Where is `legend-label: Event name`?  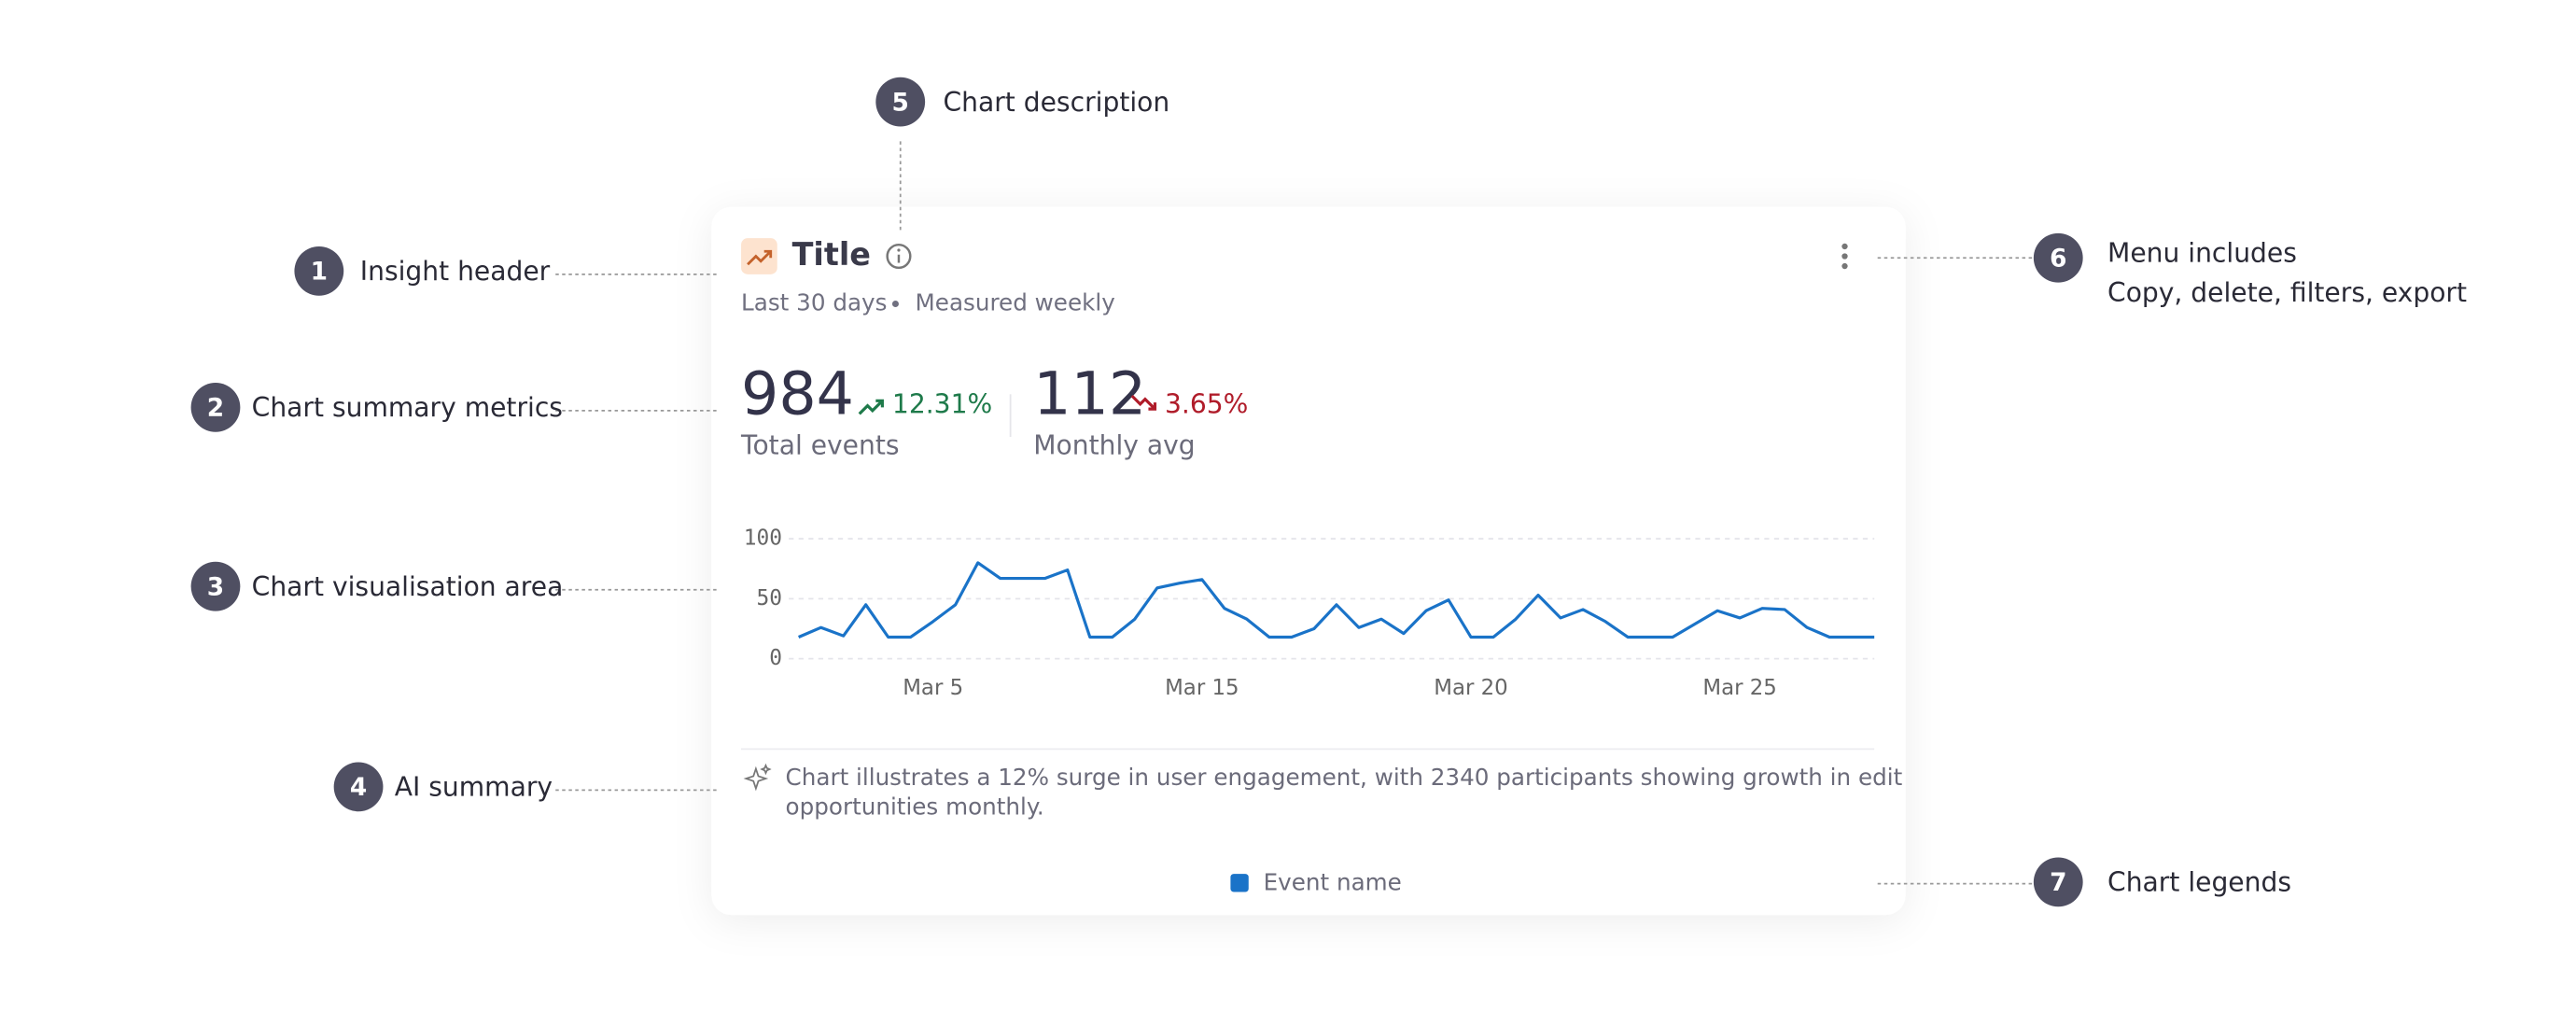
legend-label: Event name is located at coordinates (1333, 882).